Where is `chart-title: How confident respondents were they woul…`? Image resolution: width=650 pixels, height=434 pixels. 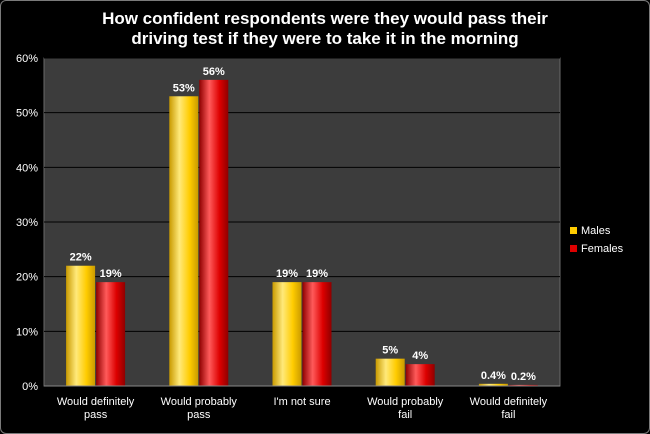 chart-title: How confident respondents were they woul… is located at coordinates (325, 28).